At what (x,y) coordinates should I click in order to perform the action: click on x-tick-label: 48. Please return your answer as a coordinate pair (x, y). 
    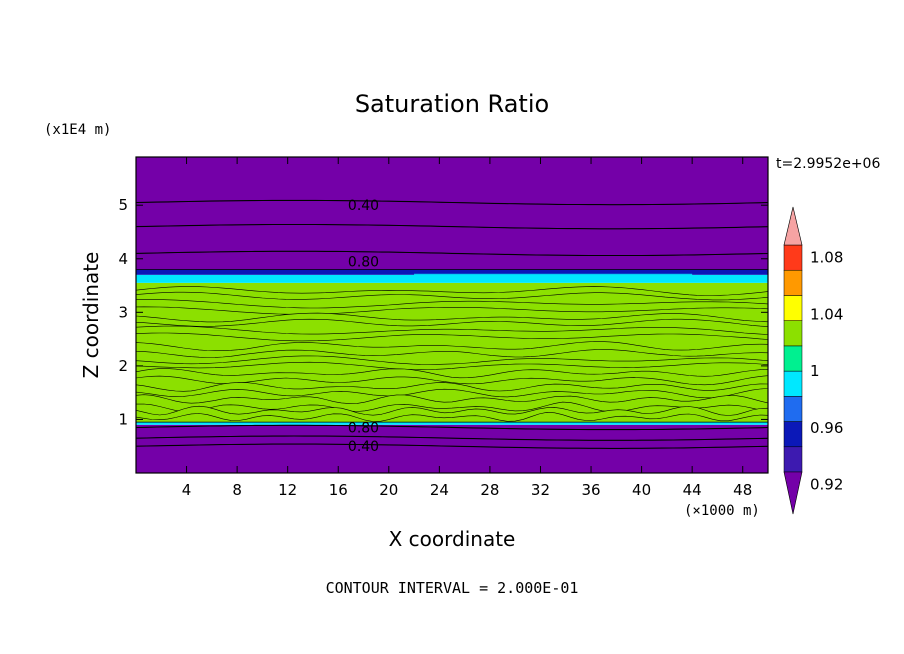
    Looking at the image, I should click on (742, 490).